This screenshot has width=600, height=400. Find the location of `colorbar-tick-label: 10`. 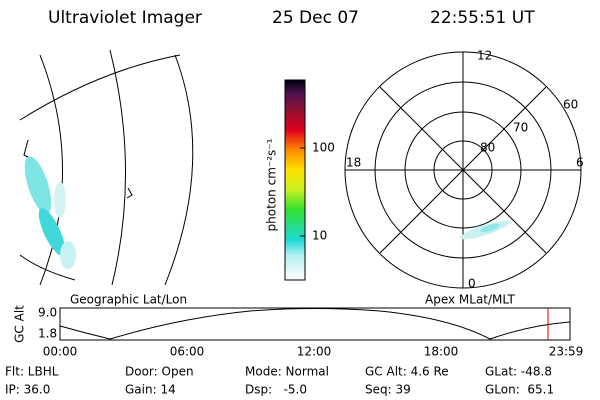

colorbar-tick-label: 10 is located at coordinates (319, 236).